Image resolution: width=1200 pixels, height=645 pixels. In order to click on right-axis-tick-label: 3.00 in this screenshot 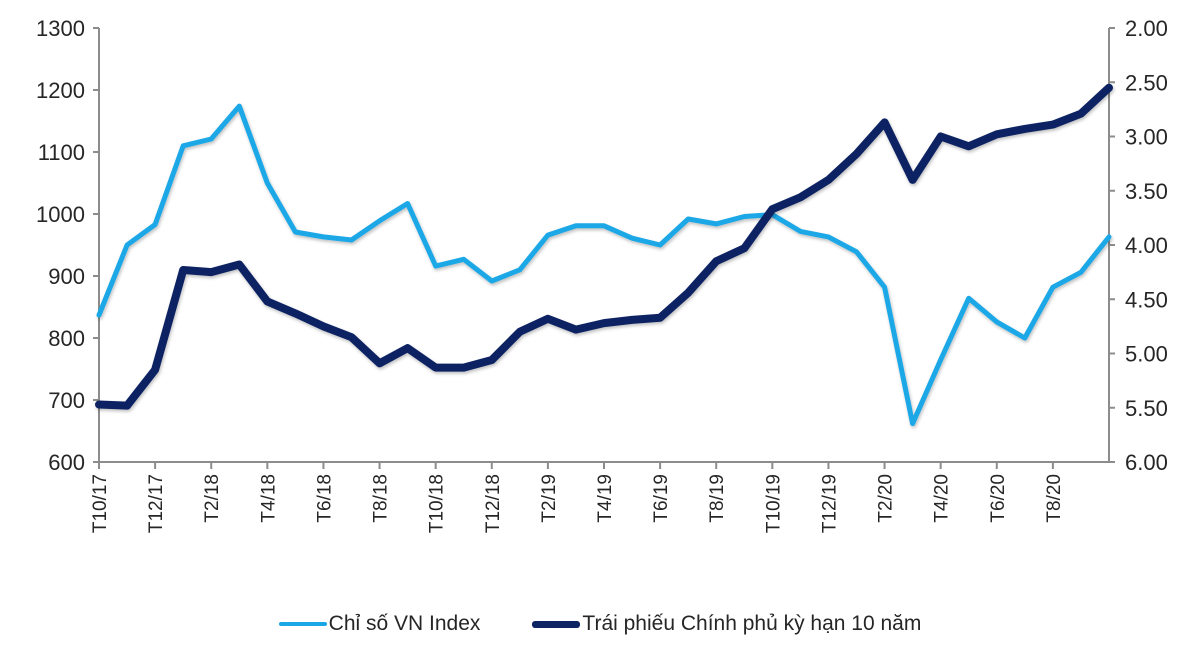, I will do `click(1146, 137)`.